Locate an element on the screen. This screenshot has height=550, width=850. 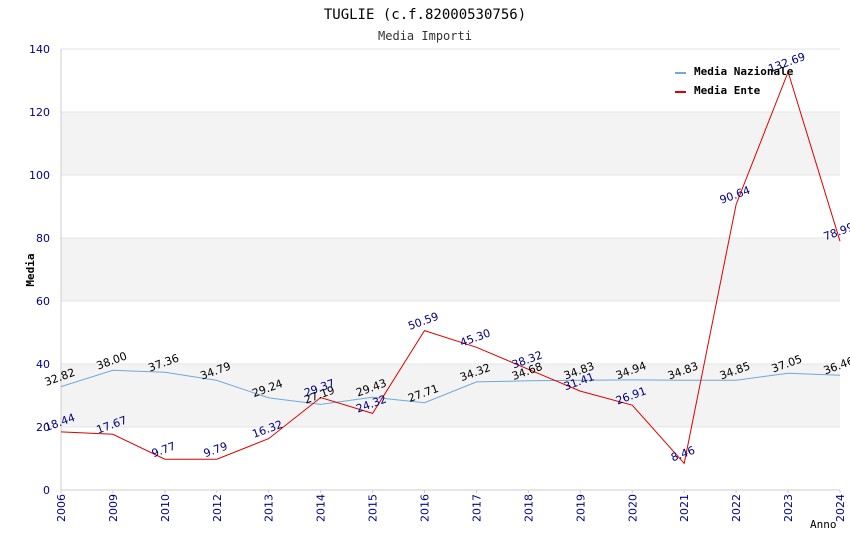
y-axis-ticks: 0 20 40 60 80 100 120 140 is located at coordinates (39, 270).